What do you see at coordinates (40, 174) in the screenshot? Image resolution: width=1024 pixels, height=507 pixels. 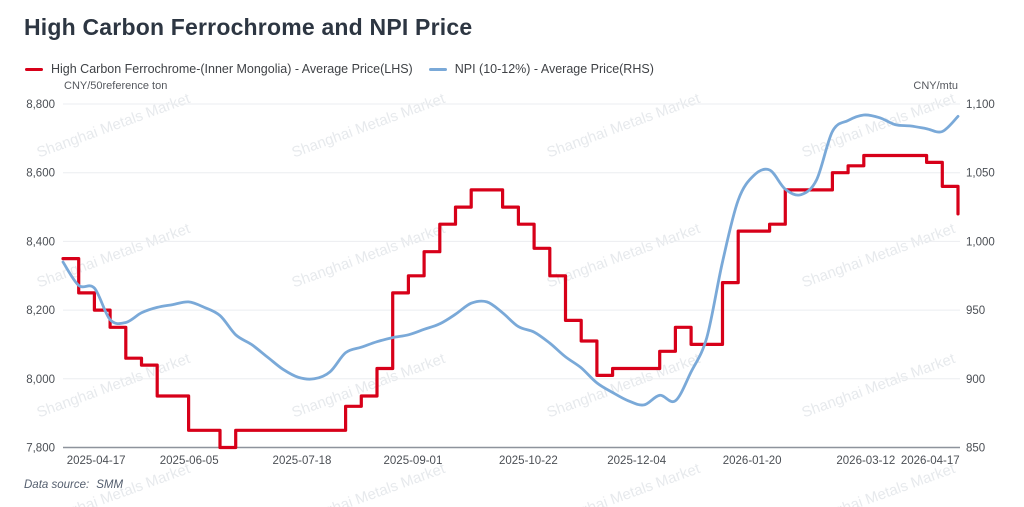 I see `y-axis-tick-left: 8,600` at bounding box center [40, 174].